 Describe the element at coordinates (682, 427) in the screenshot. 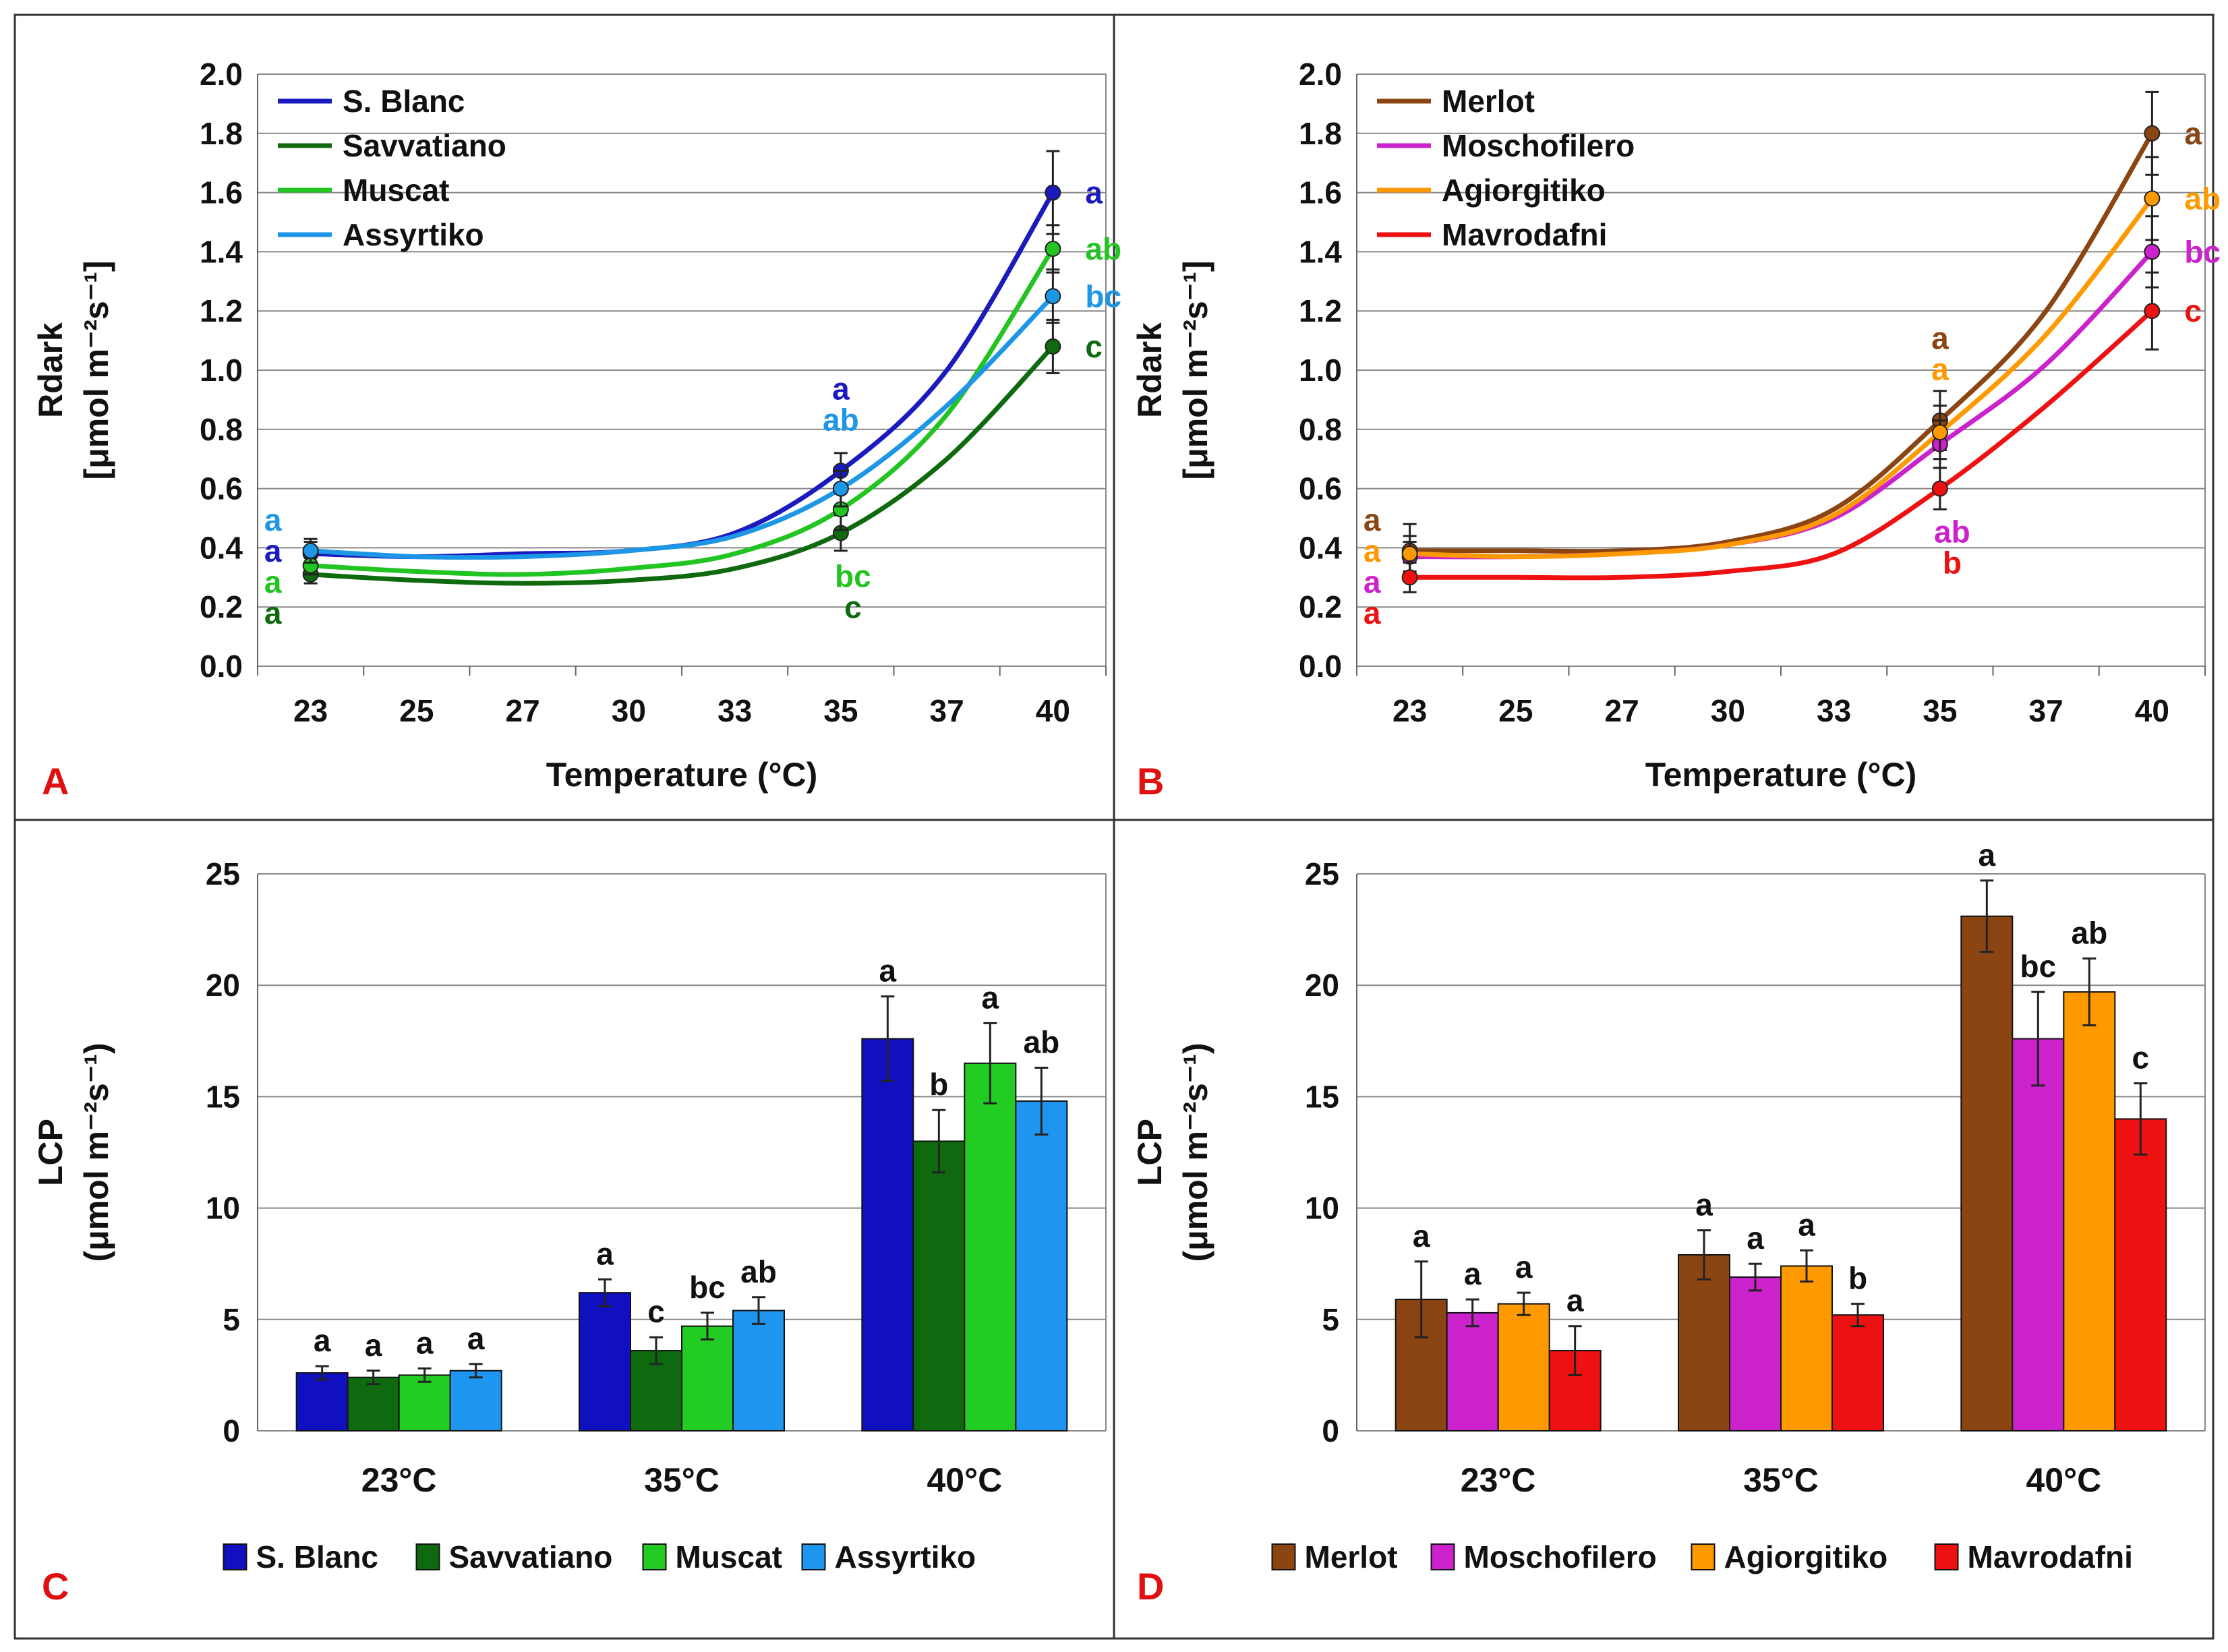

I see `series-line-assyrtiko` at that location.